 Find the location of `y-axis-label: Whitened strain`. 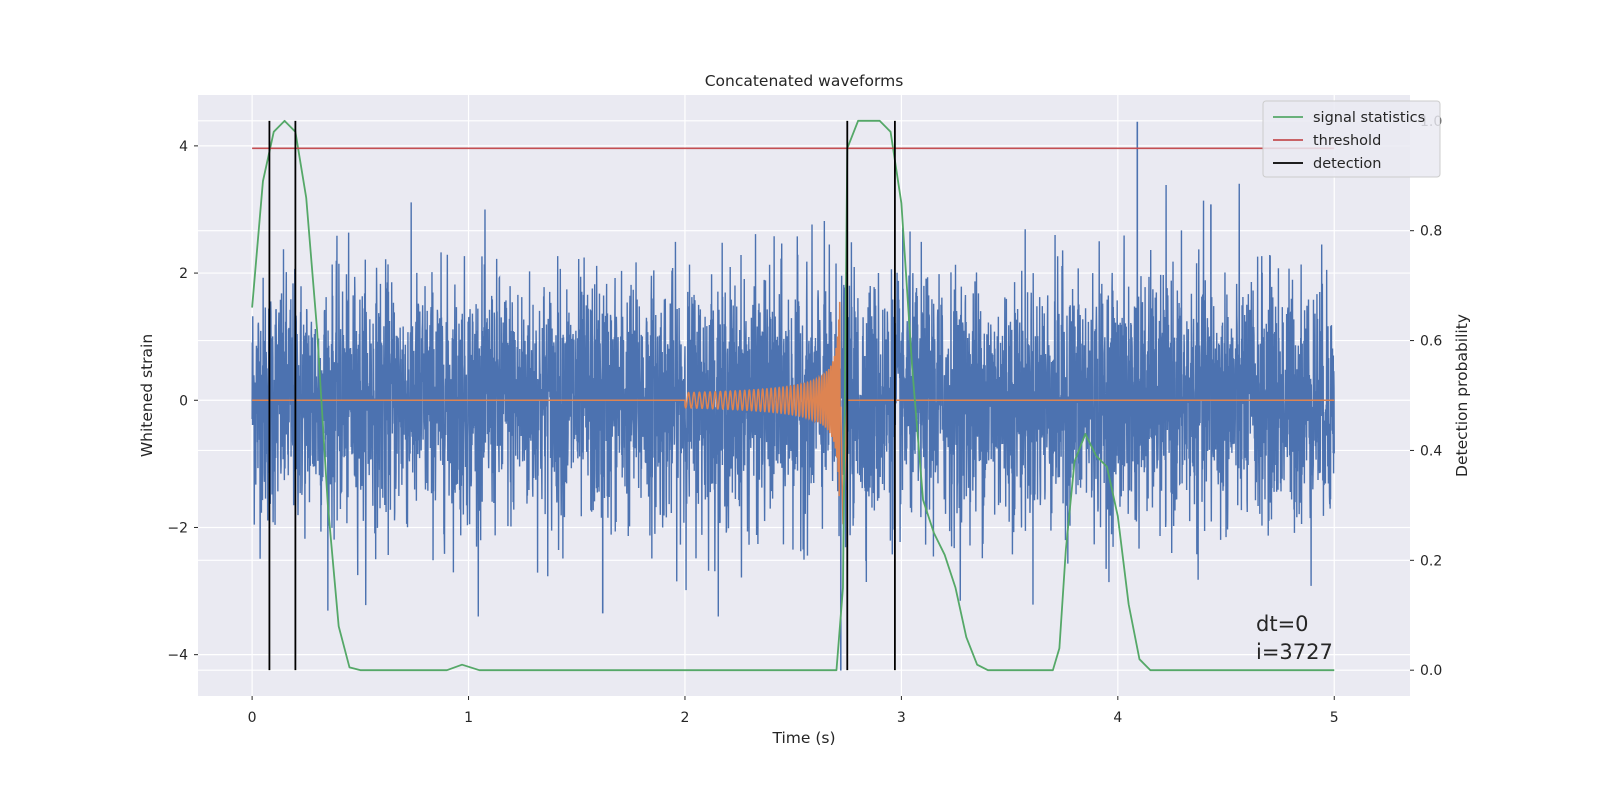

y-axis-label: Whitened strain is located at coordinates (147, 395).